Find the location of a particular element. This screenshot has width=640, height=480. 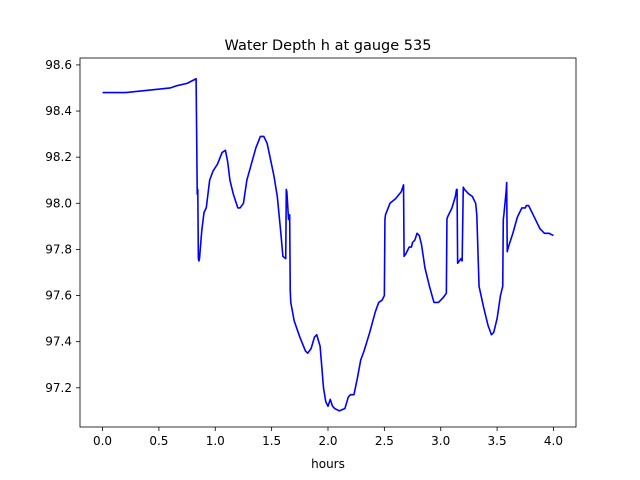

y-tick-label: 97.8 is located at coordinates (58, 249).